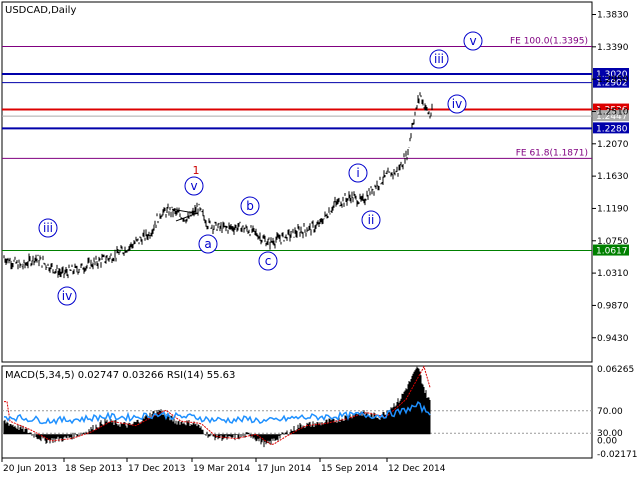 This screenshot has height=484, width=640. Describe the element at coordinates (185, 211) in the screenshot. I see `trendline-upper` at that location.